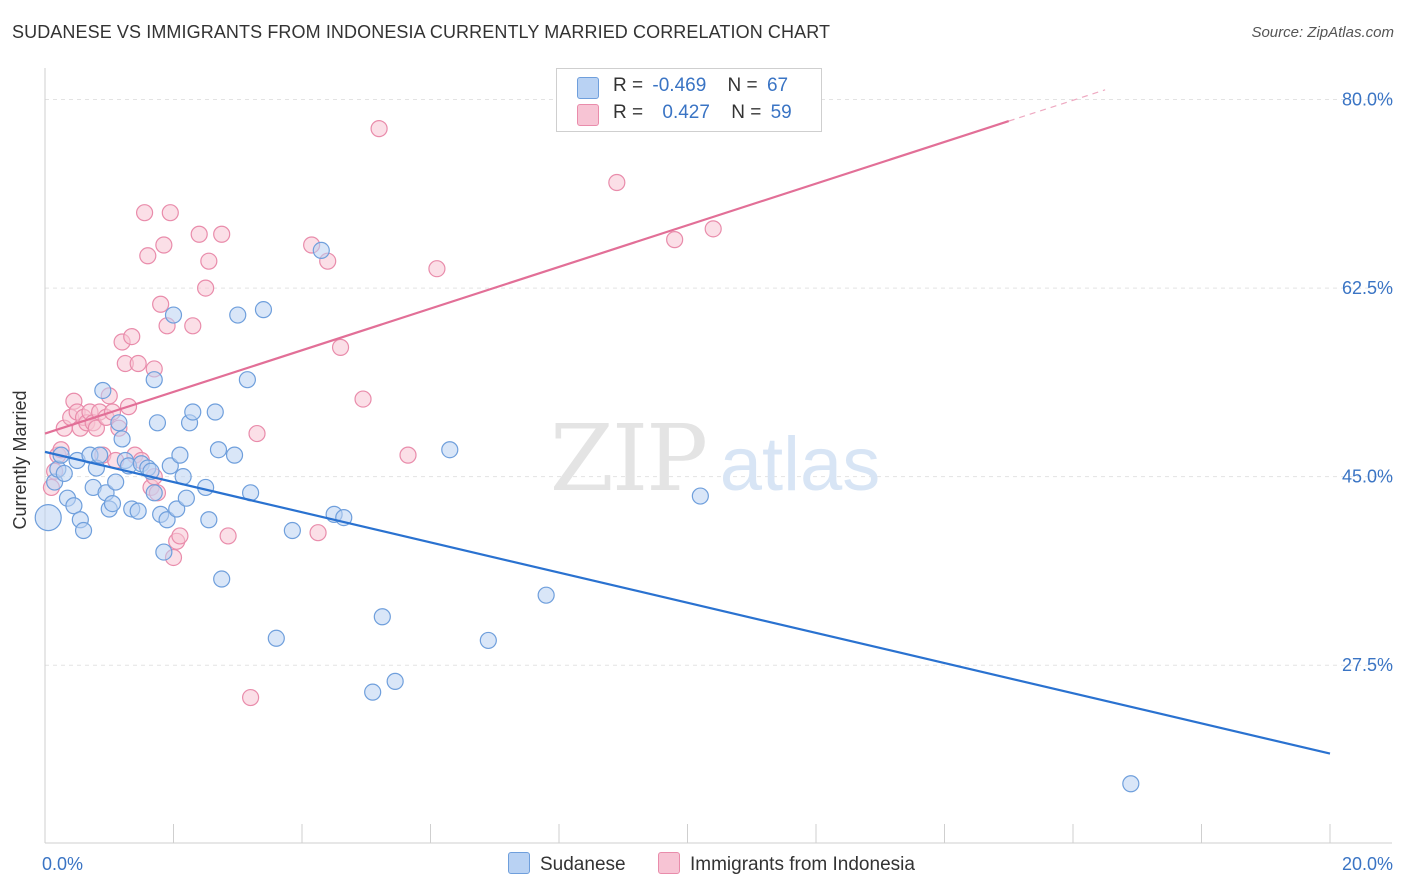  Describe the element at coordinates (588, 88) in the screenshot. I see `legend-swatch-blue` at that location.